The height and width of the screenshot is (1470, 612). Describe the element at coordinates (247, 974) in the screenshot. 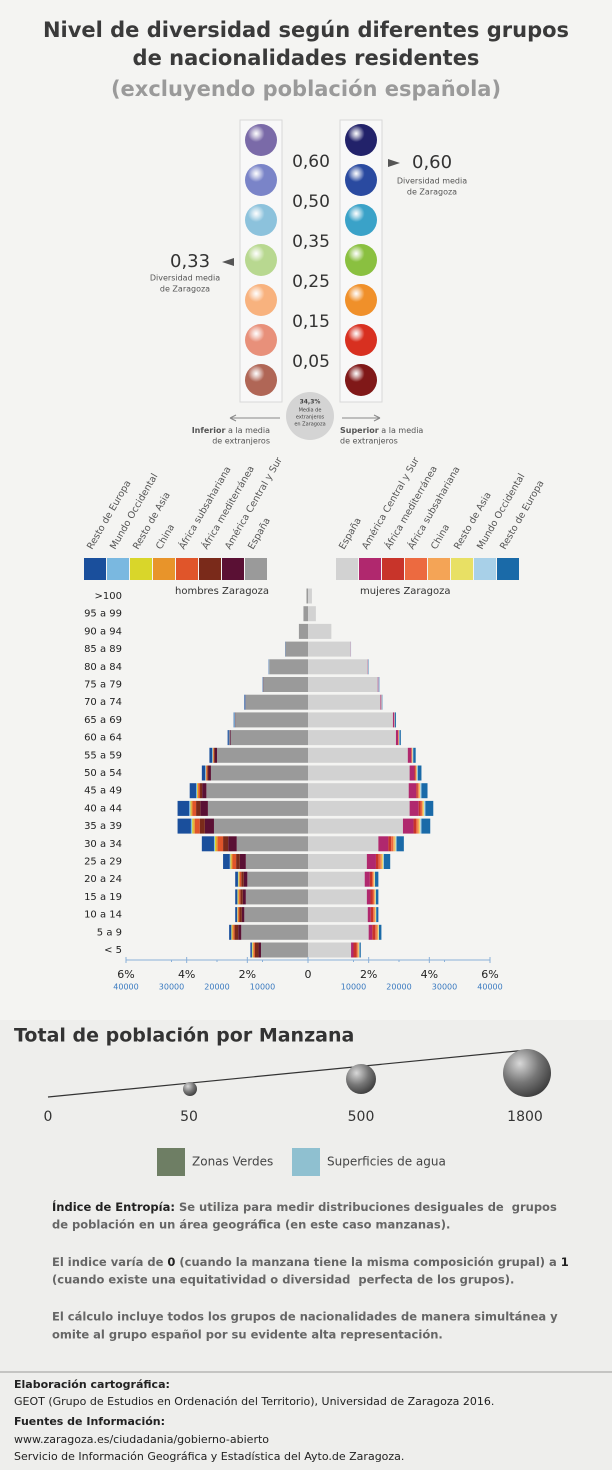

I see `x-tick-label: 2%` at that location.